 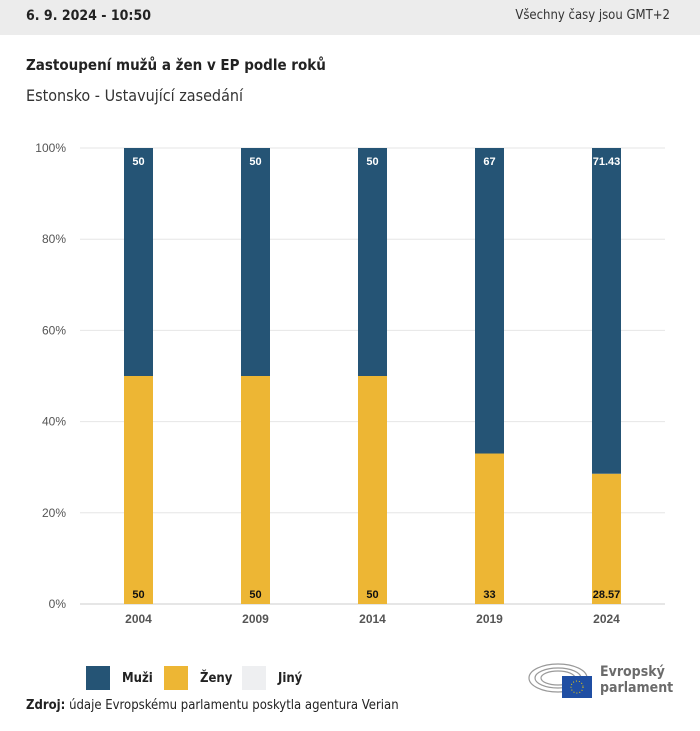 What do you see at coordinates (135, 95) in the screenshot?
I see `chart-subtitle: Estonsko - Ustavující zasedání` at bounding box center [135, 95].